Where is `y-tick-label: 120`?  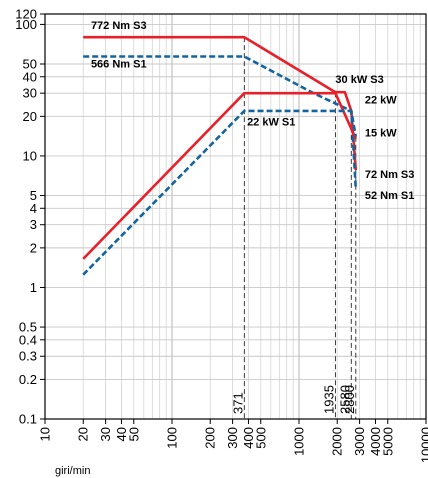
y-tick-label: 120 is located at coordinates (26, 14).